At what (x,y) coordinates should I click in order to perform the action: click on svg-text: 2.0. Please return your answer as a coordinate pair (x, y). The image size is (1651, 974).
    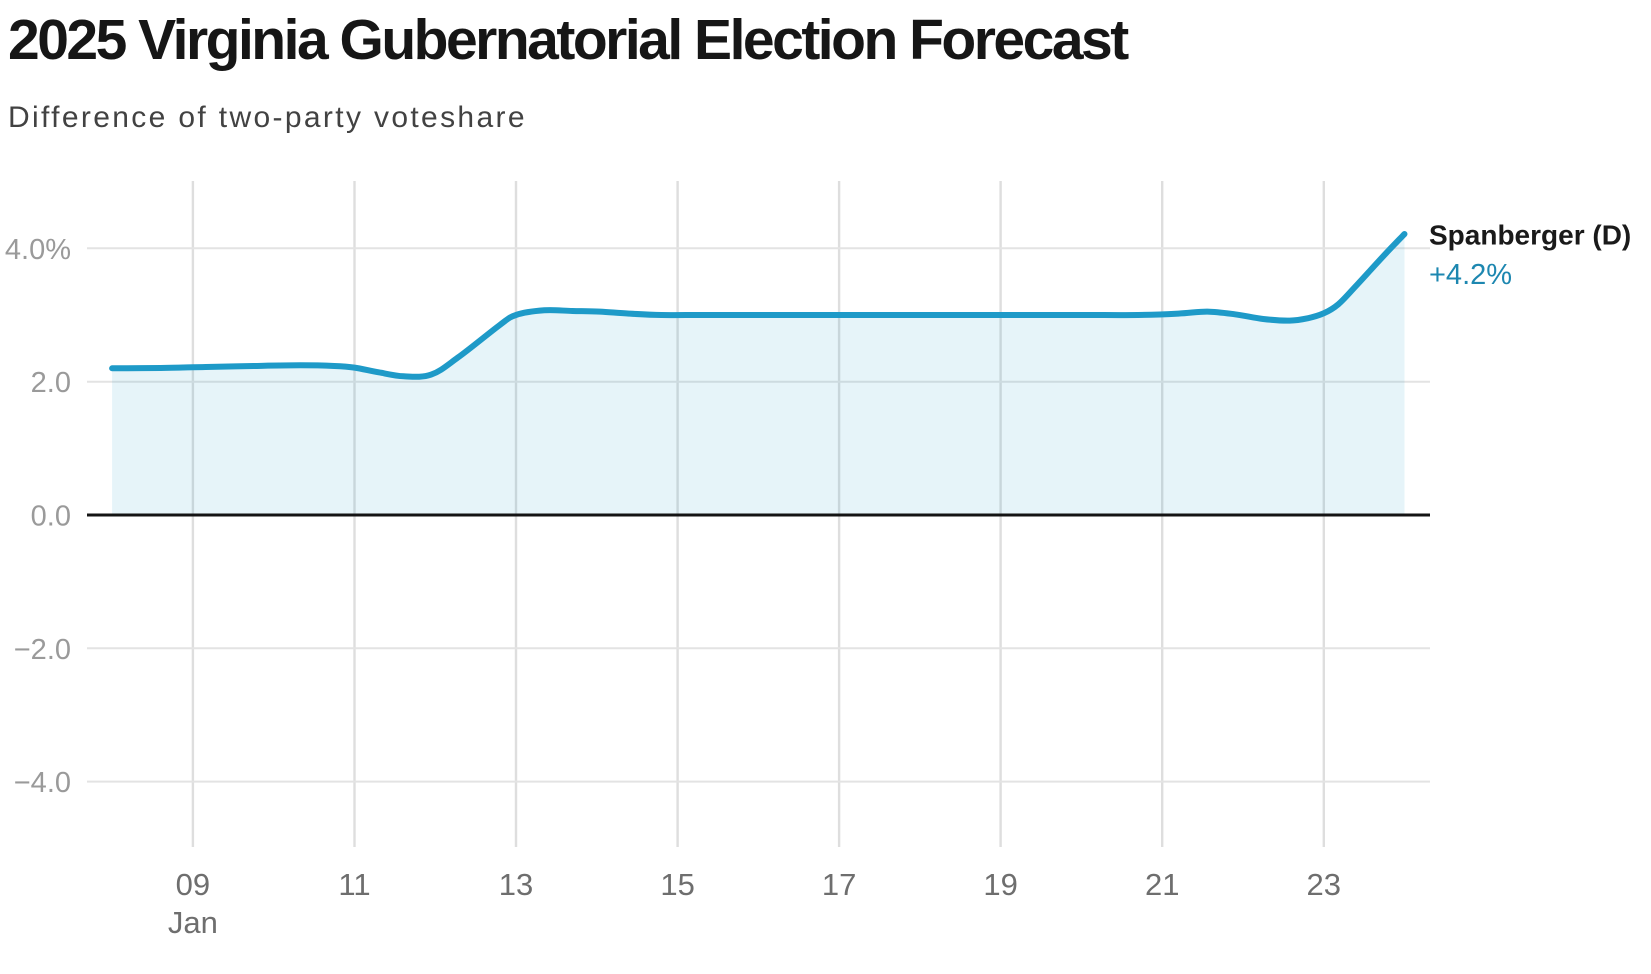
    Looking at the image, I should click on (51, 383).